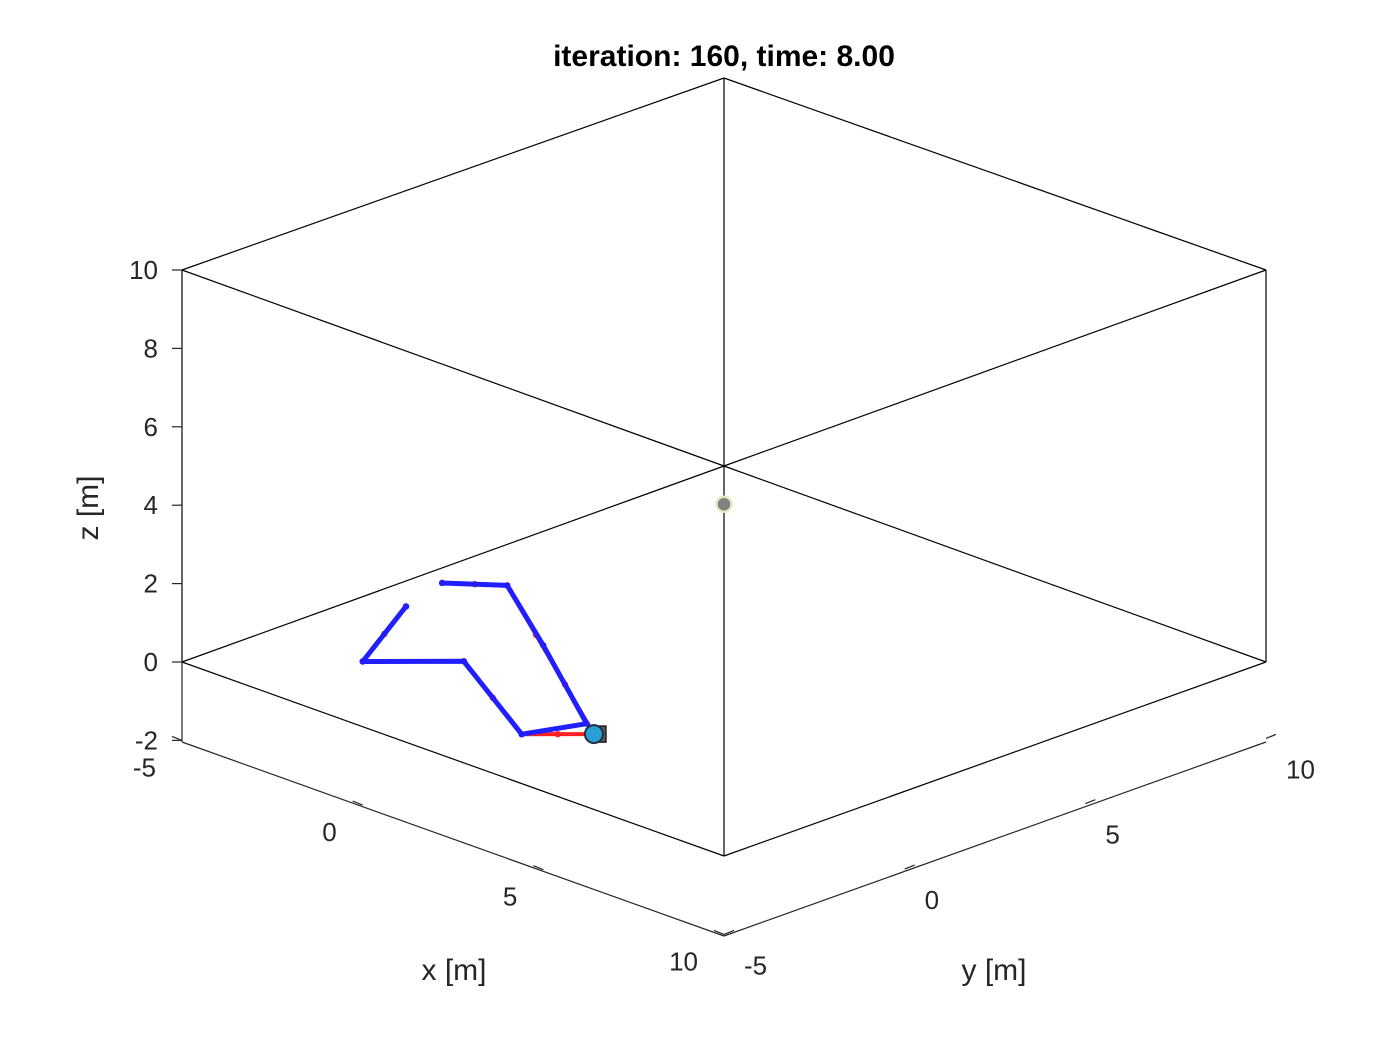  What do you see at coordinates (146, 740) in the screenshot?
I see `z-tick-label: -2` at bounding box center [146, 740].